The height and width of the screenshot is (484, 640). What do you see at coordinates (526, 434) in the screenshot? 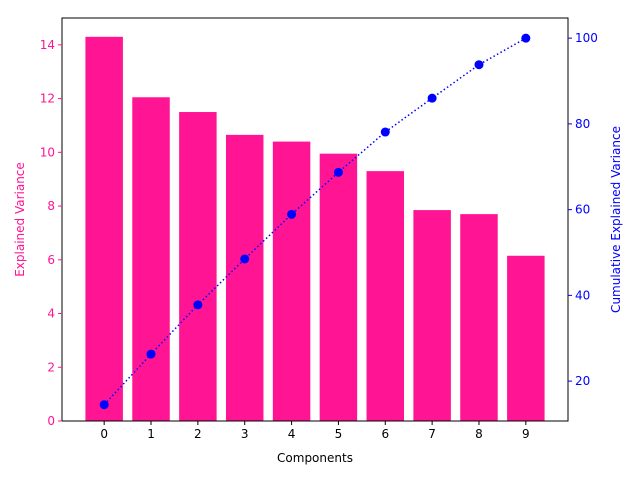
I see `x-tick-label: 9` at bounding box center [526, 434].